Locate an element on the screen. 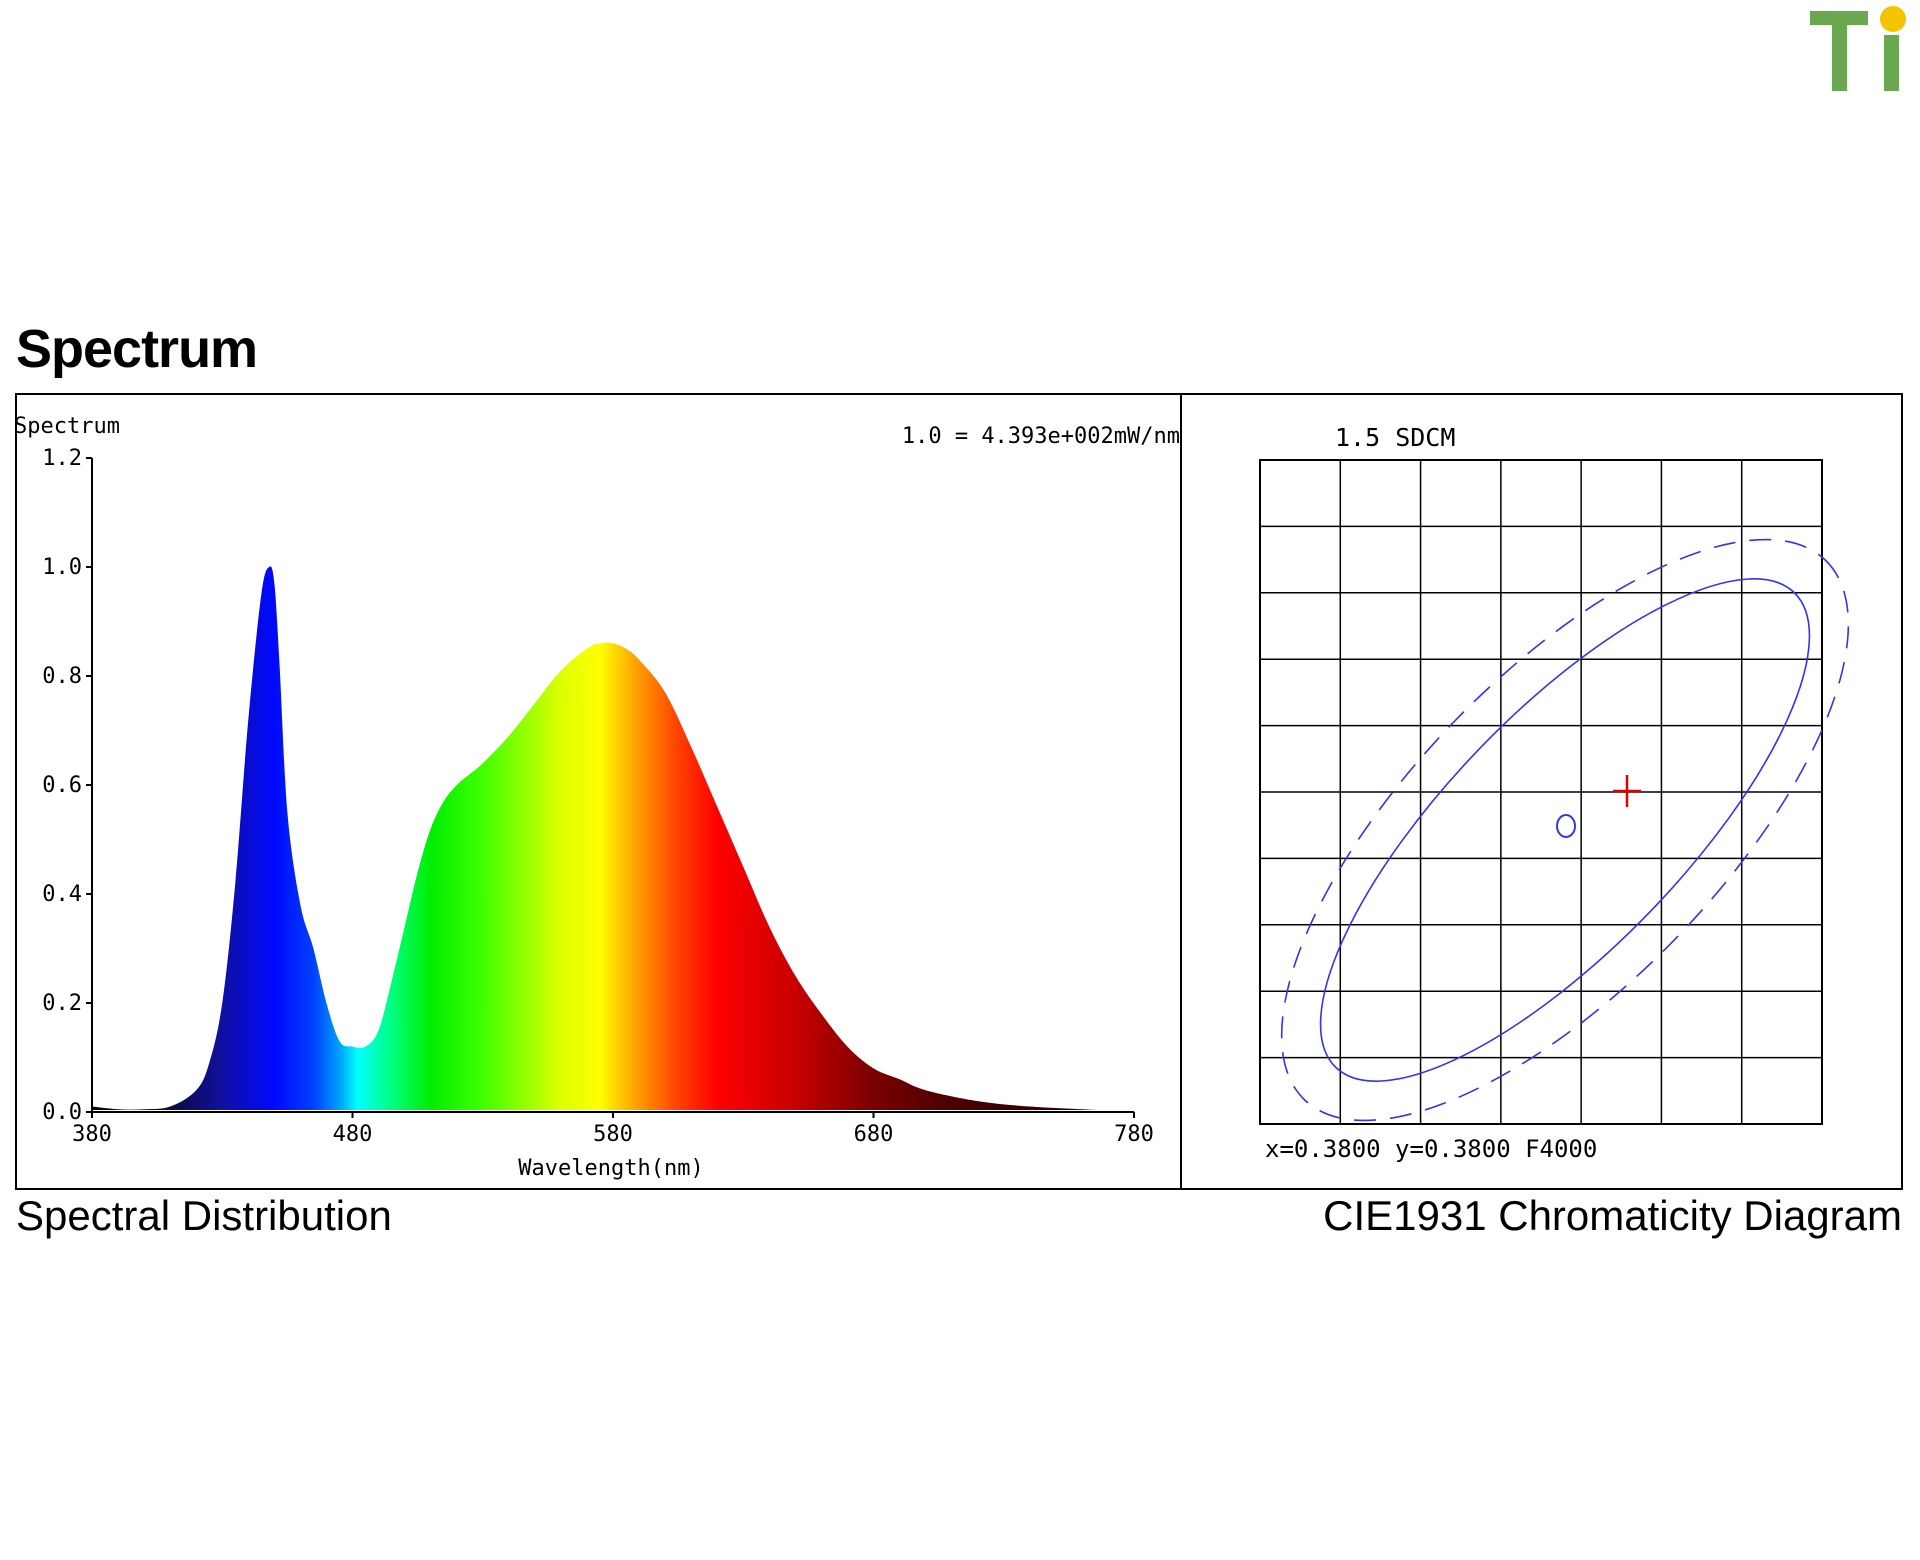  x-axis-label: Wavelength(nm) is located at coordinates (610, 1168).